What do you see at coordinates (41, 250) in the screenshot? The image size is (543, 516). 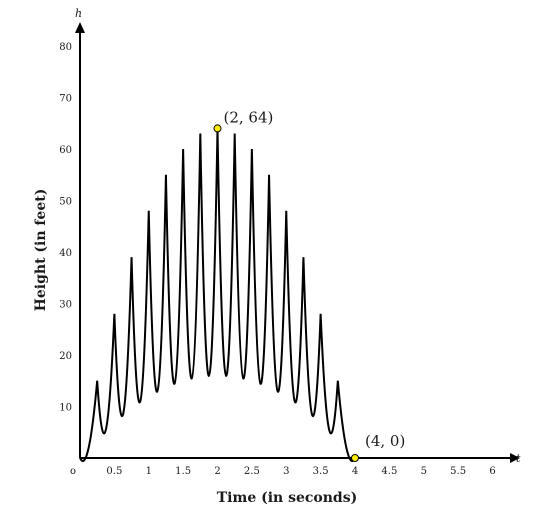 I see `y-axis-label: Height (in feet)` at bounding box center [41, 250].